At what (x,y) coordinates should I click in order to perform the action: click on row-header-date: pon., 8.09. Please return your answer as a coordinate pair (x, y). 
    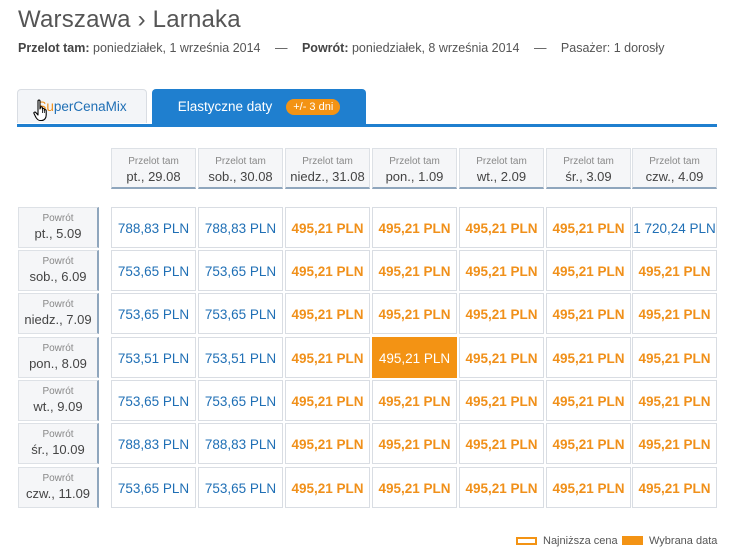
    Looking at the image, I should click on (58, 363).